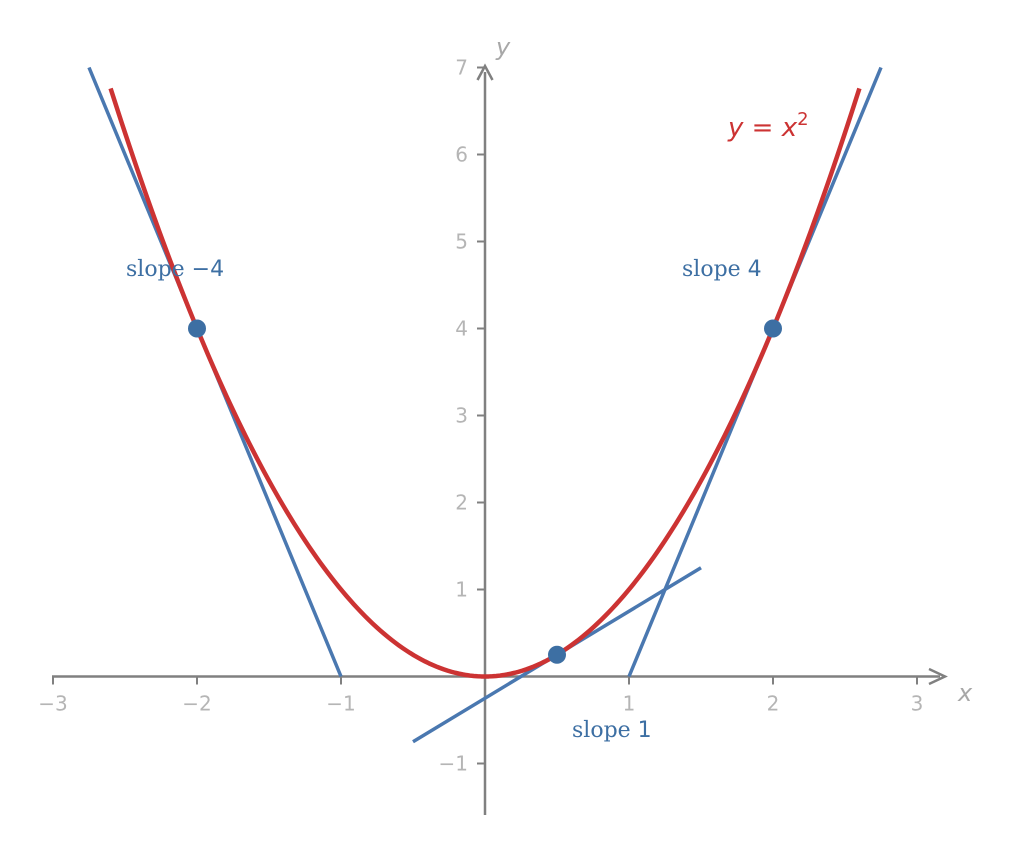  I want to click on tangent-label-right-prefix: slope, so click(715, 269).